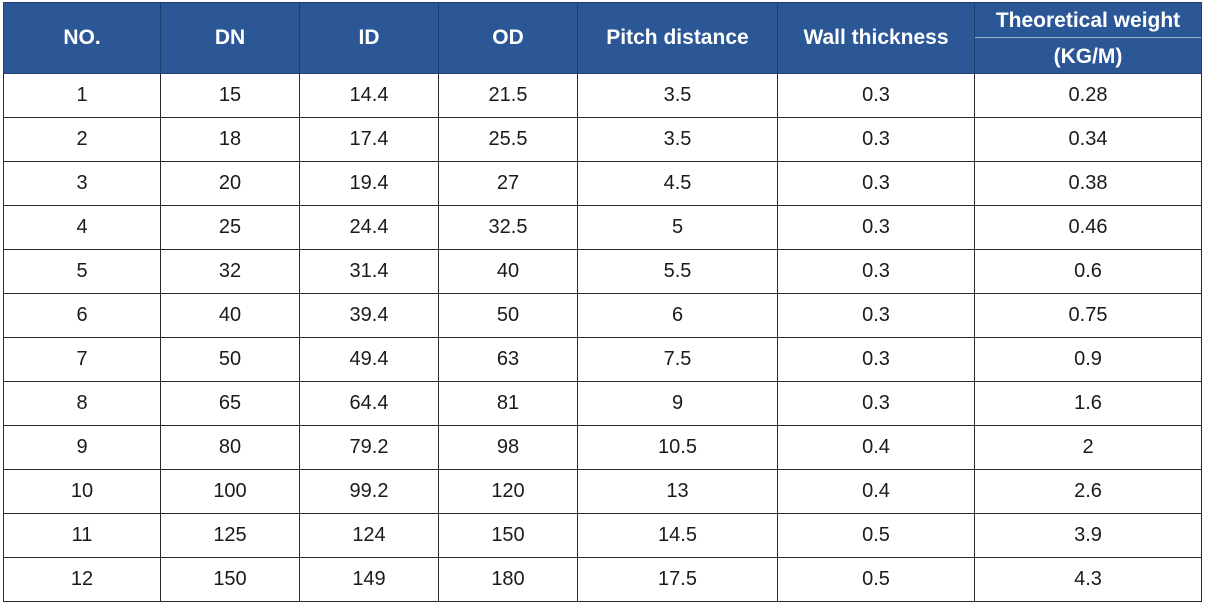 This screenshot has height=605, width=1205. What do you see at coordinates (1088, 491) in the screenshot?
I see `cell-theoretical-weight: 2.6` at bounding box center [1088, 491].